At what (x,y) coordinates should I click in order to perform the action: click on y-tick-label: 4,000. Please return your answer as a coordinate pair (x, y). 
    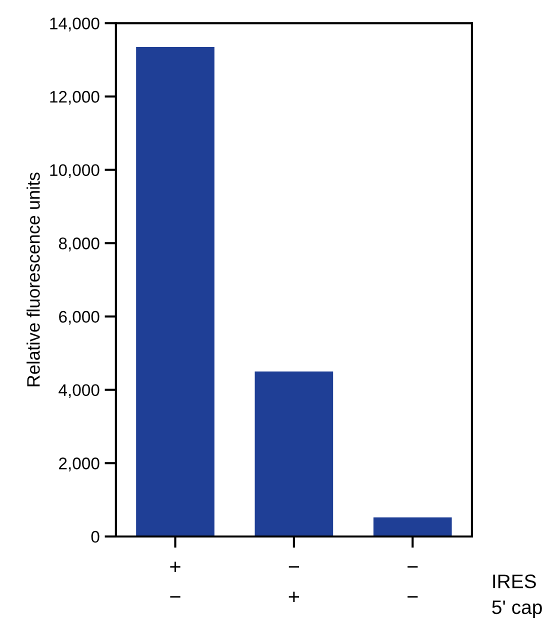
    Looking at the image, I should click on (79, 391).